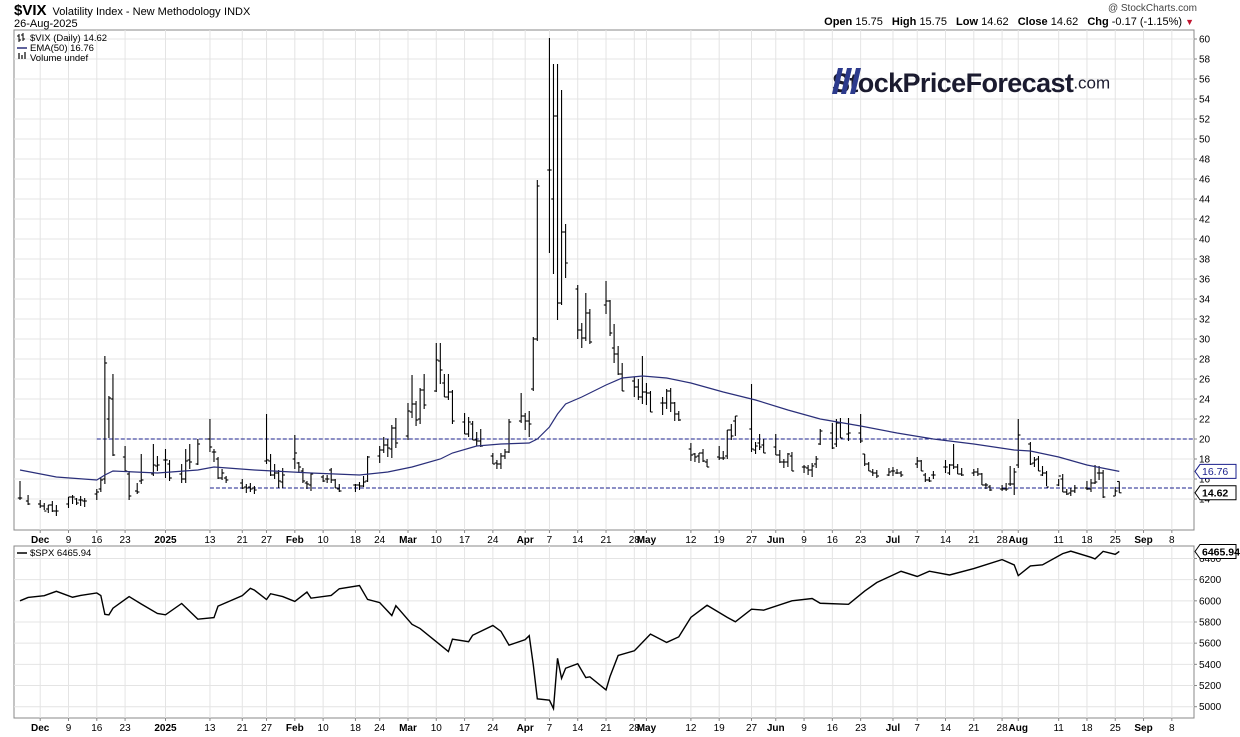 The width and height of the screenshot is (1240, 737). I want to click on index-name: Volatility Index - New Methodology, so click(136, 12).